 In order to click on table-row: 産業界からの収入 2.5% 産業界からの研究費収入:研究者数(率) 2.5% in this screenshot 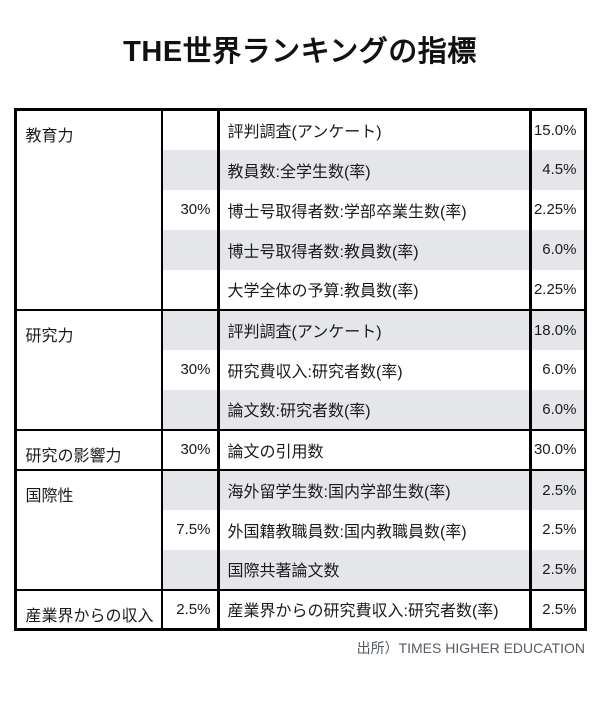, I will do `click(300, 609)`.